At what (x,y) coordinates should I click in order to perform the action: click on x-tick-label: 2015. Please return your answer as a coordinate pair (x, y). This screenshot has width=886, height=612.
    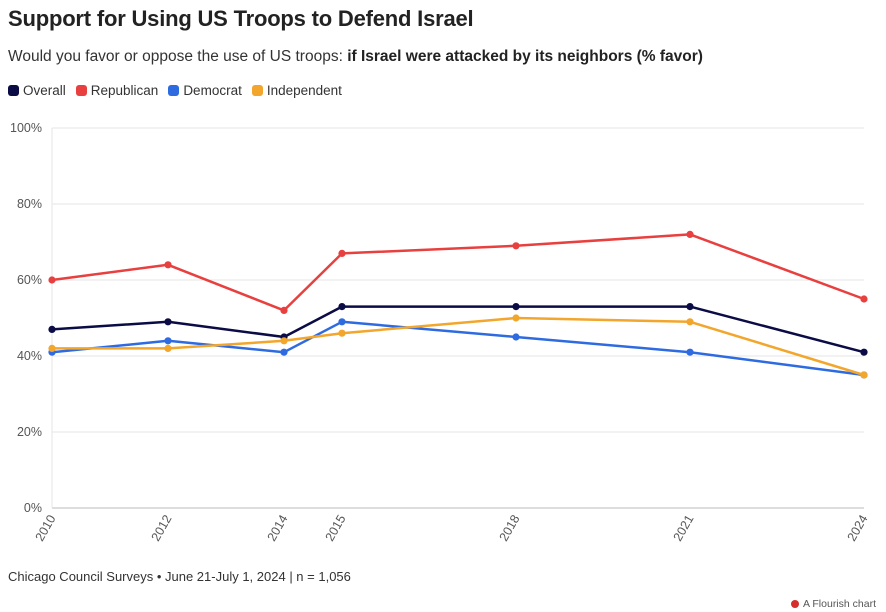
    Looking at the image, I should click on (336, 527).